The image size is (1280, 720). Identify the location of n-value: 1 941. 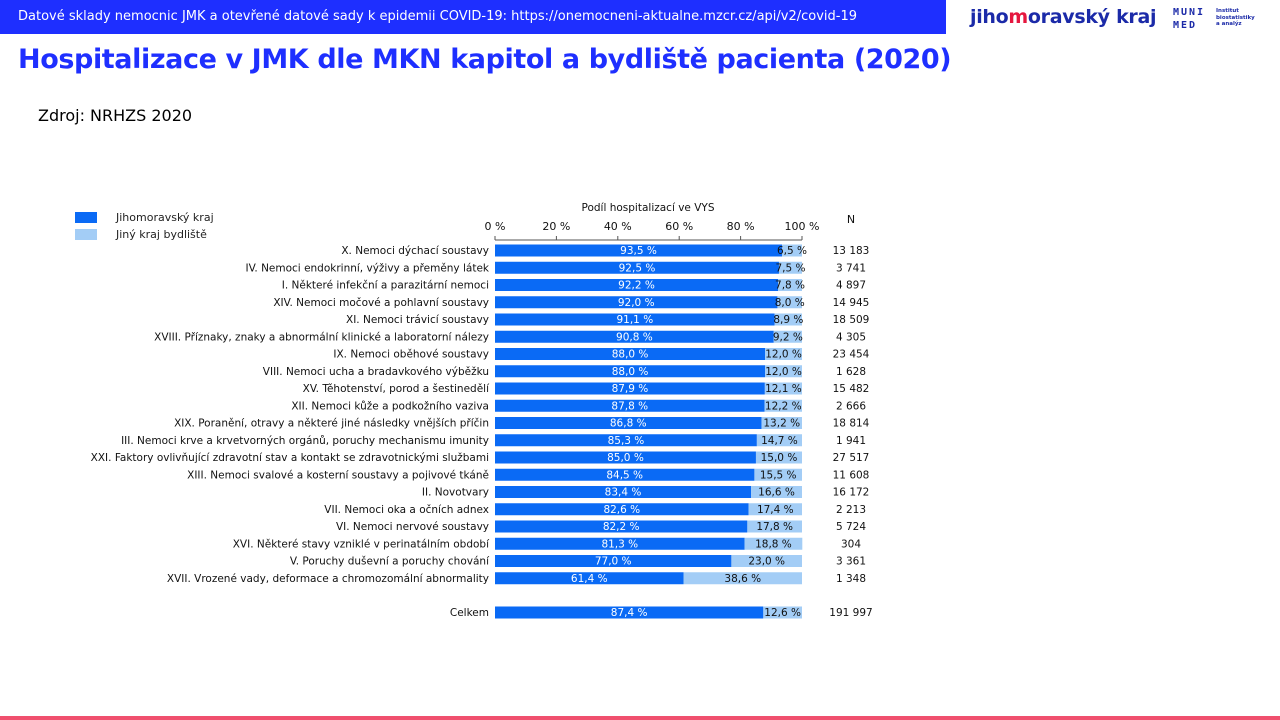
(851, 441).